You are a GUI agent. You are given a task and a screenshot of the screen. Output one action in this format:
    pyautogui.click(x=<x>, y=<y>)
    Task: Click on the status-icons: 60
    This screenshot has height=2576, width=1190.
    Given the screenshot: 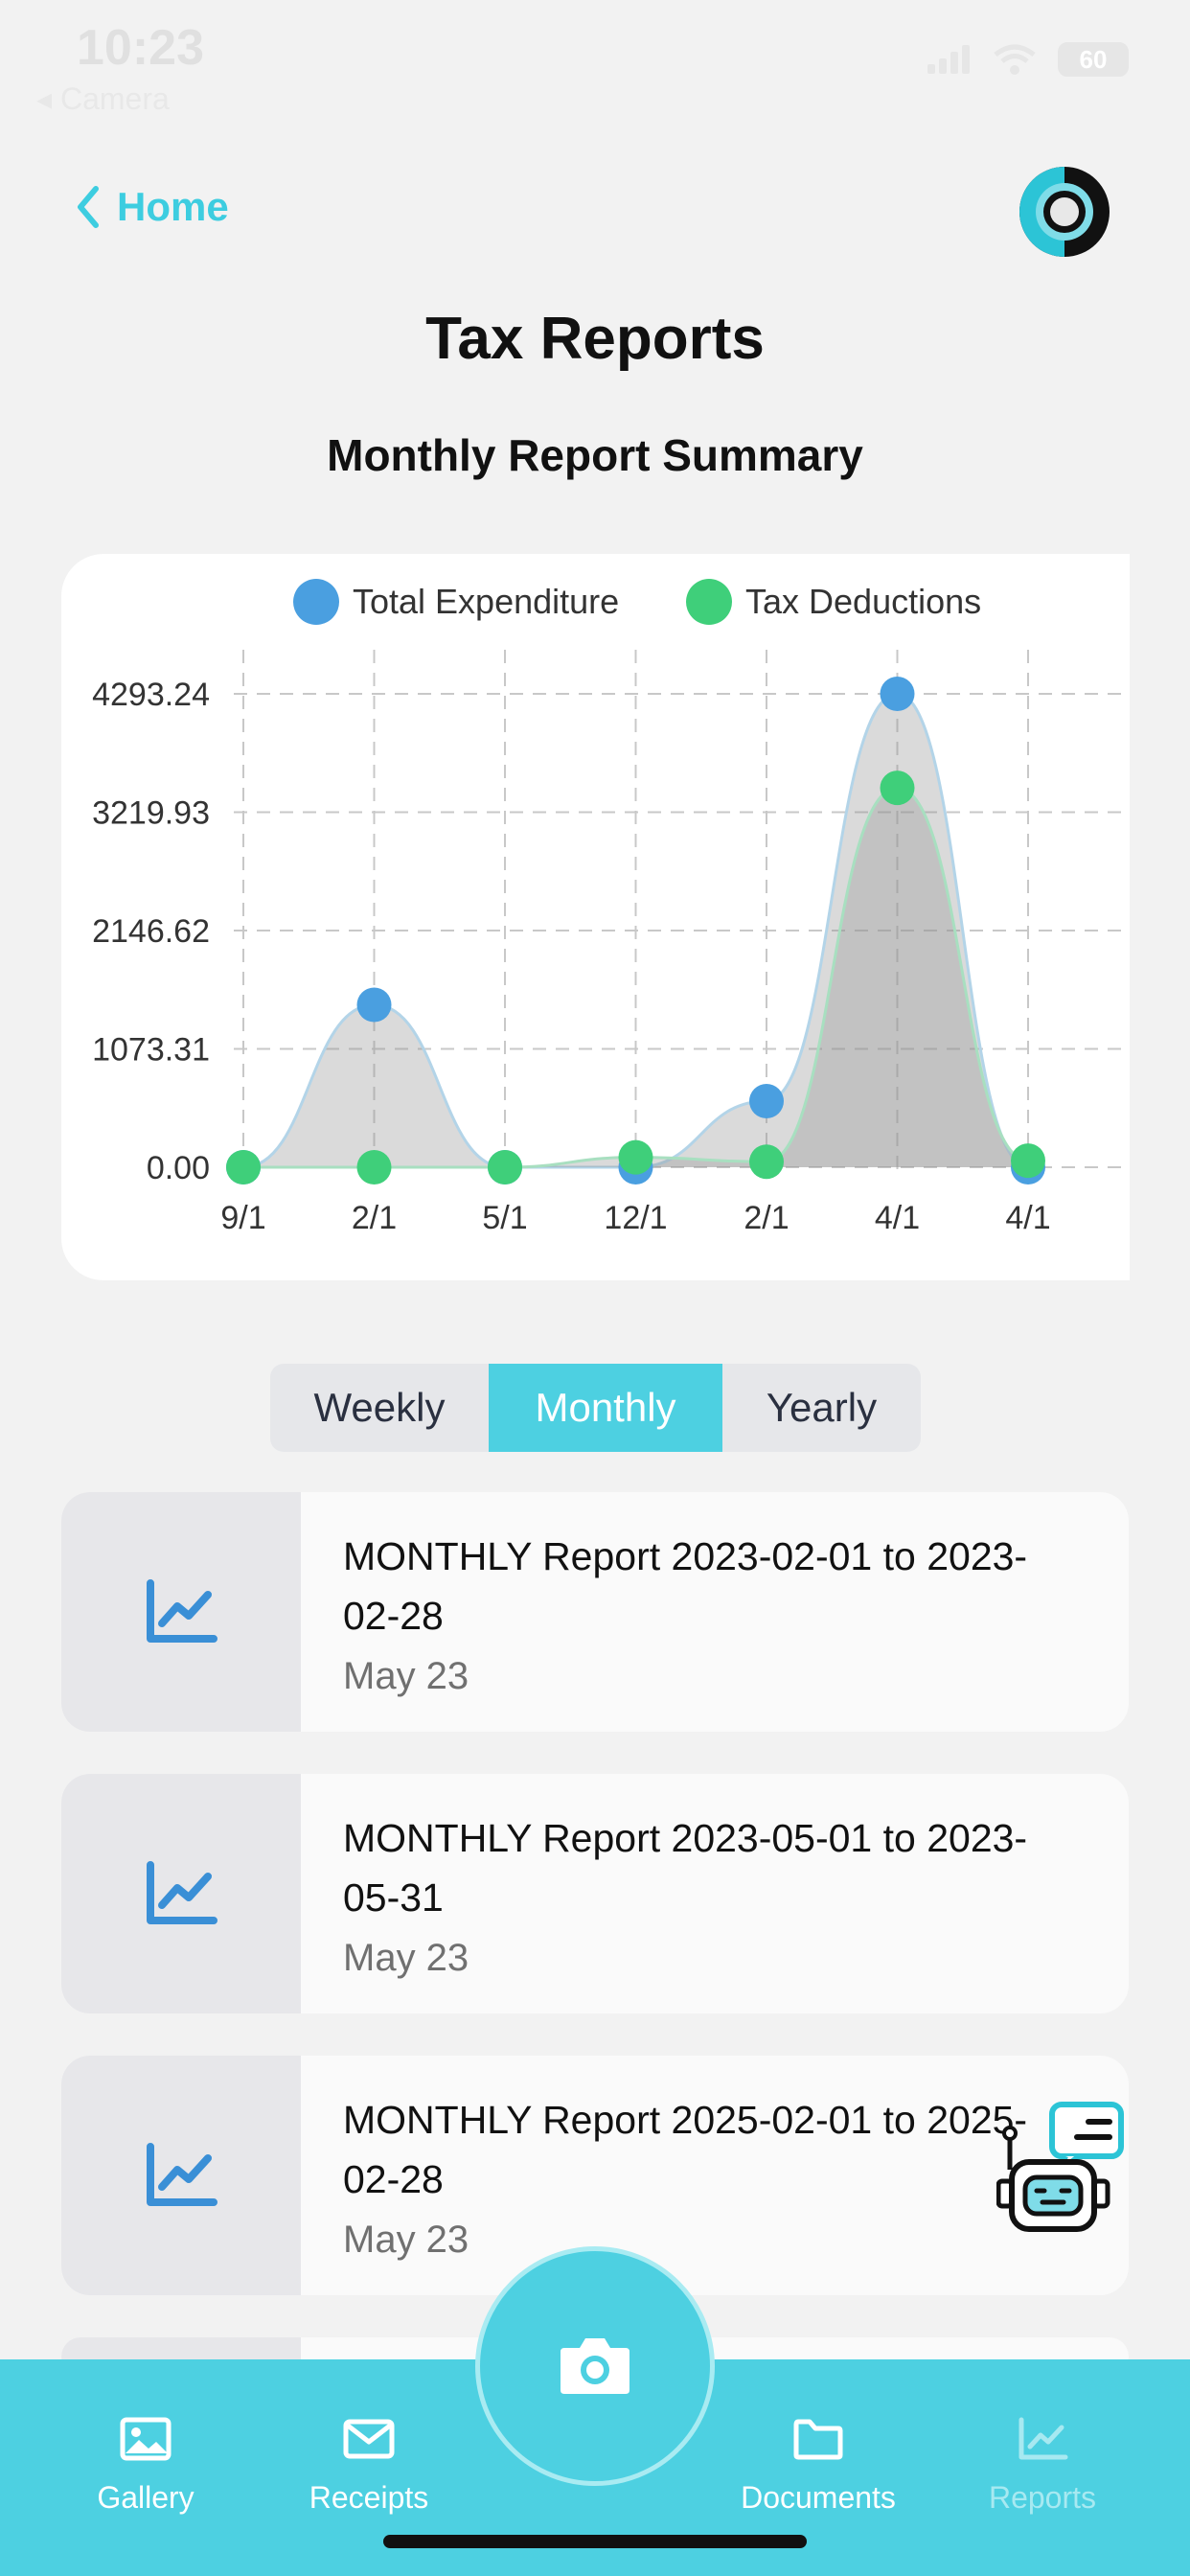 What is the action you would take?
    pyautogui.click(x=1028, y=59)
    